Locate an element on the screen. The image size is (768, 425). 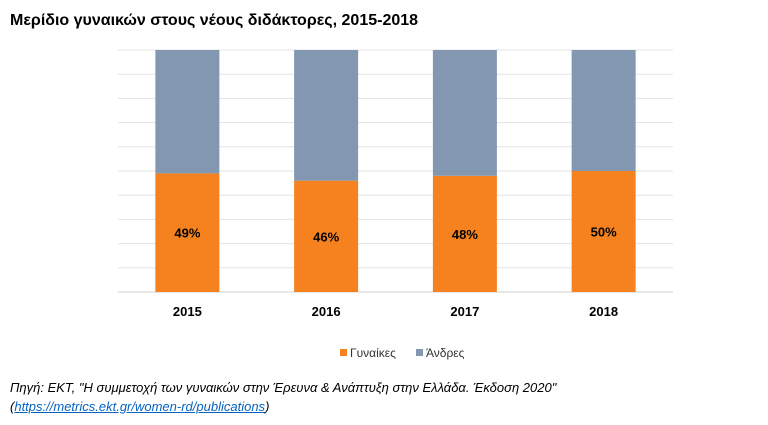
bar-men-2017 is located at coordinates (464, 113).